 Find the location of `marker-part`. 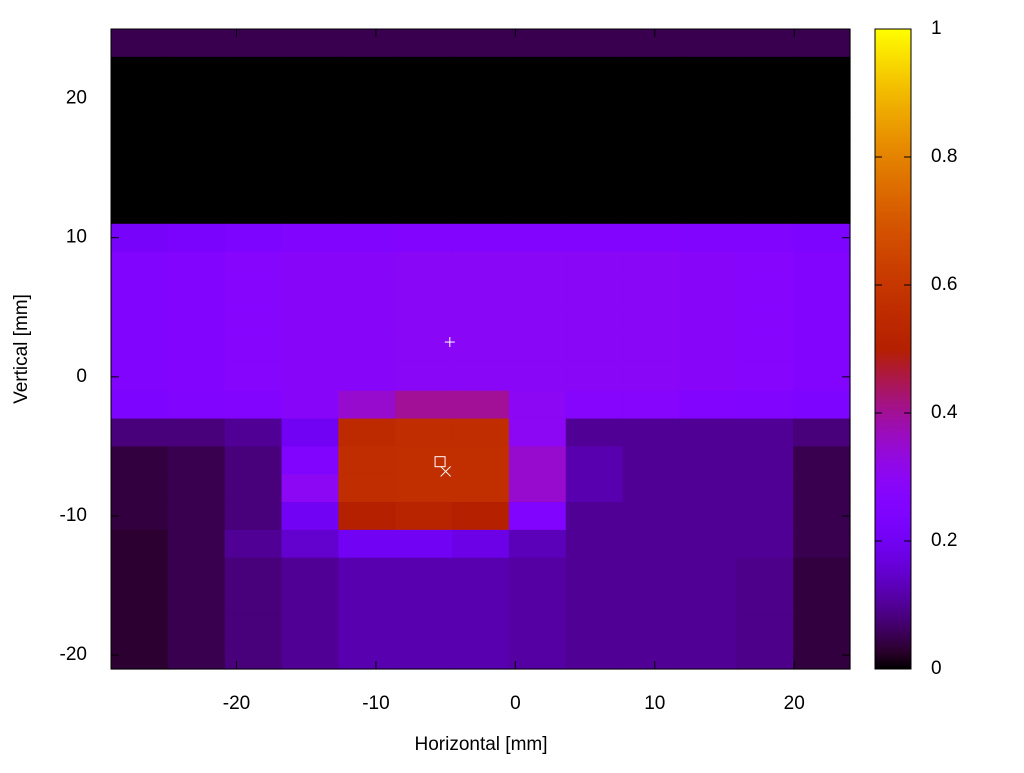

marker-part is located at coordinates (440, 462).